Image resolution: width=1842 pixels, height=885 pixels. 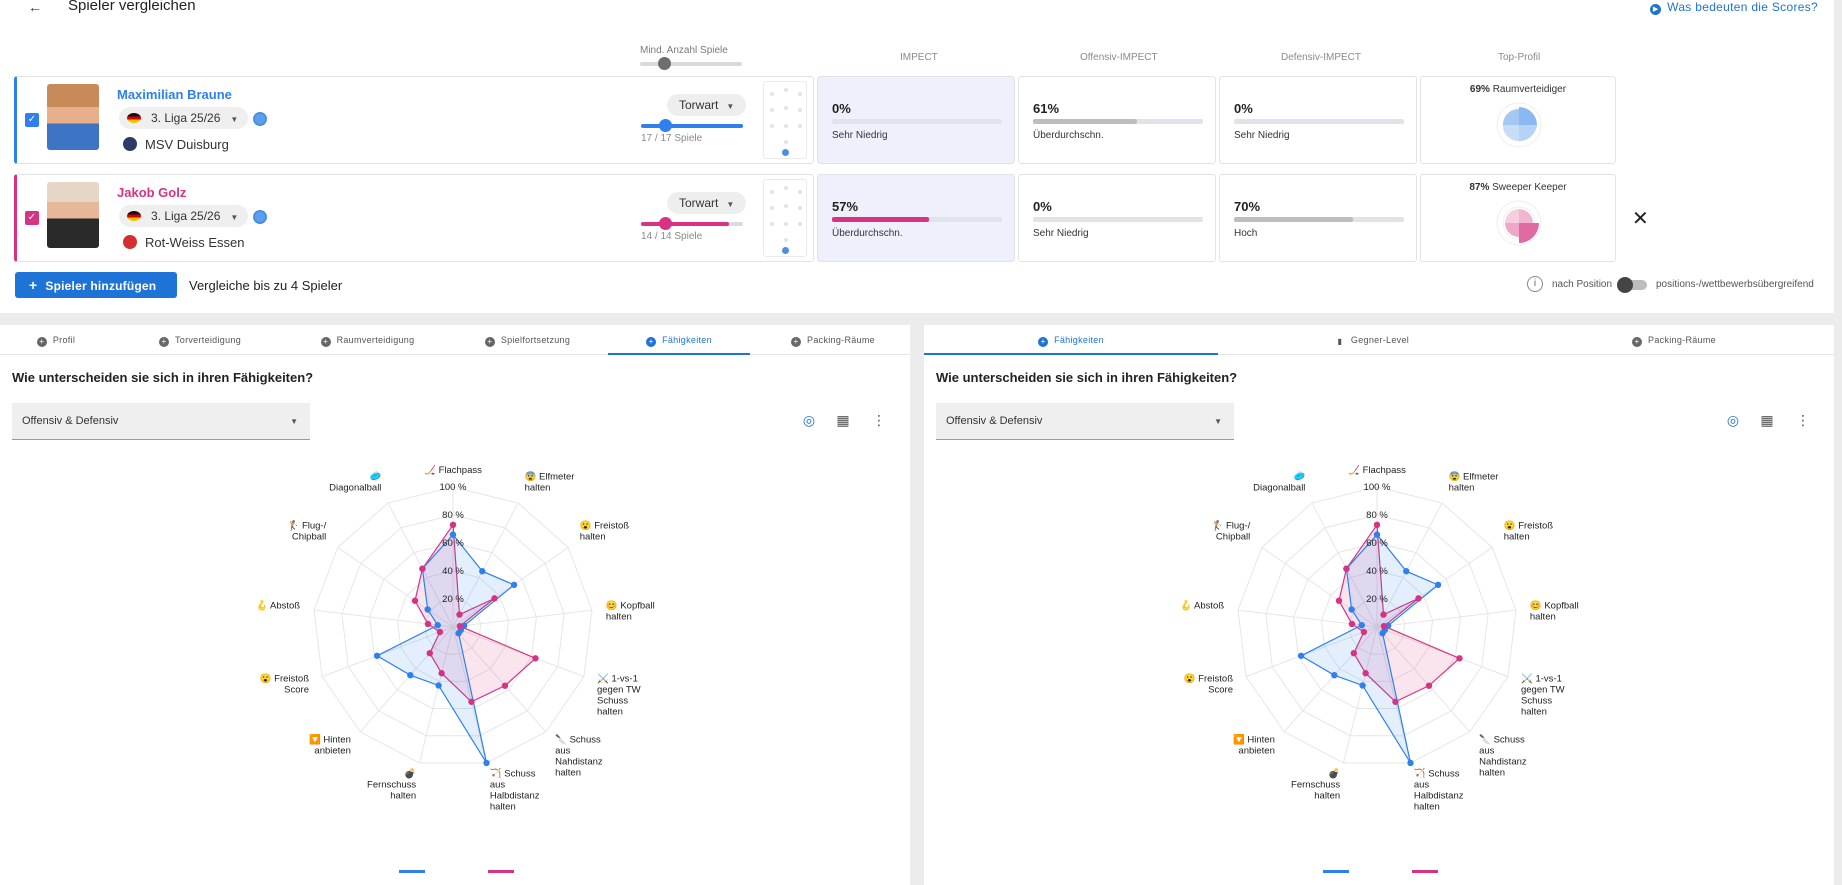 What do you see at coordinates (691, 63) in the screenshot?
I see `min-games-slider` at bounding box center [691, 63].